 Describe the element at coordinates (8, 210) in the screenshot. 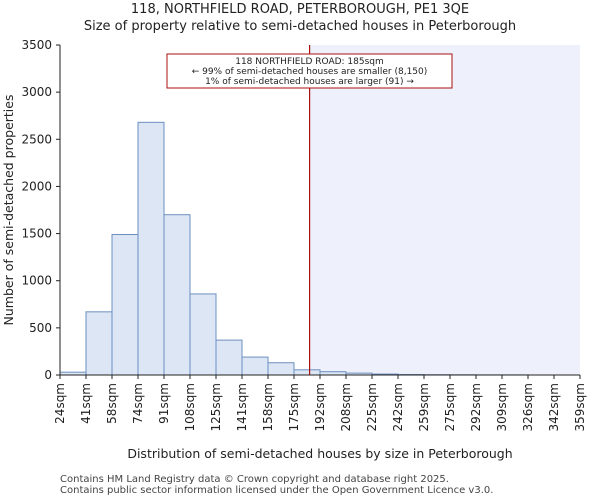

I see `y-axis-label: Number of semi-detached properties` at that location.